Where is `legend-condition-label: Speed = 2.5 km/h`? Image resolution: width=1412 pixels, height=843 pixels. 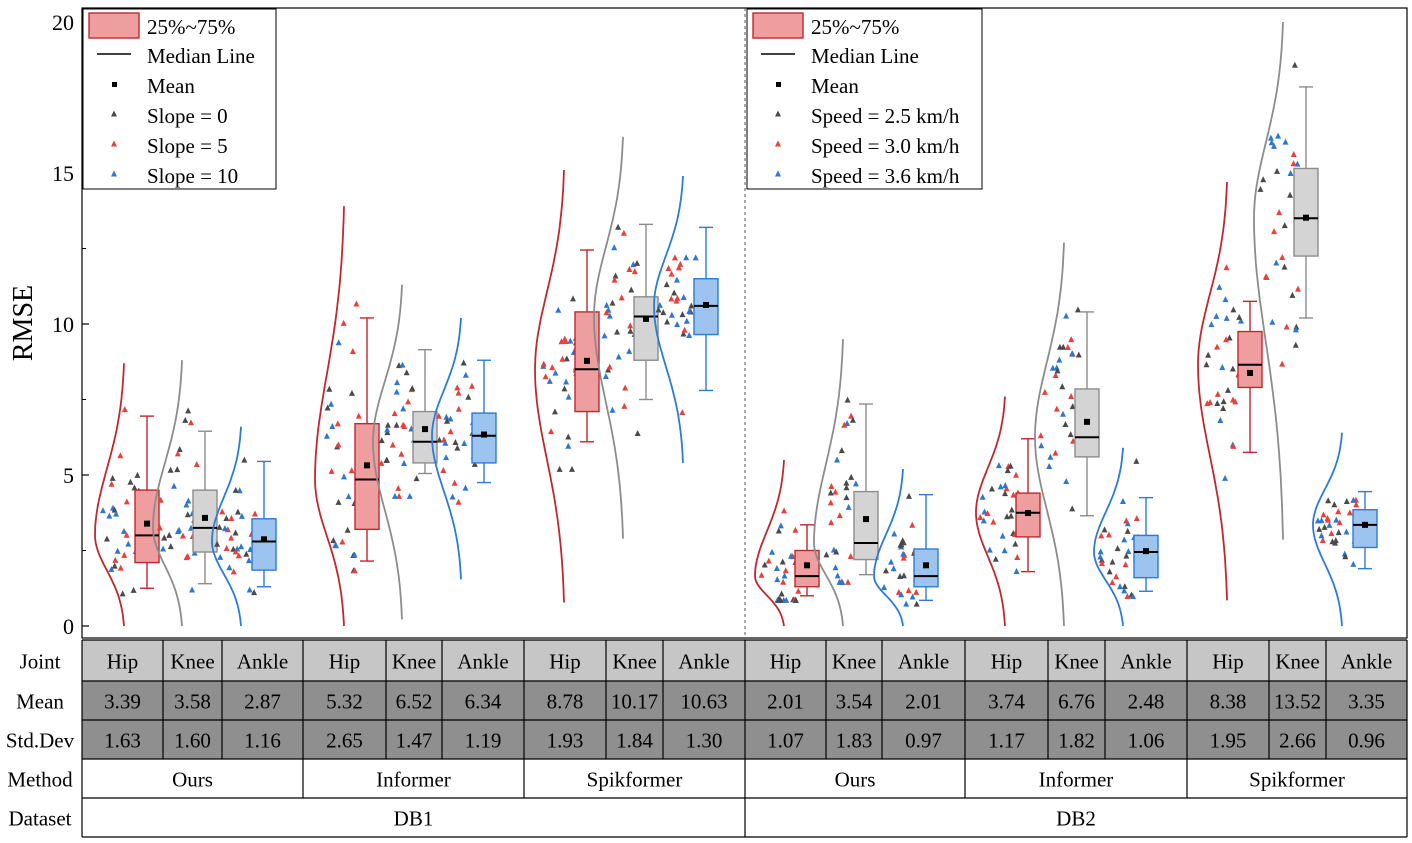
legend-condition-label: Speed = 2.5 km/h is located at coordinates (885, 116).